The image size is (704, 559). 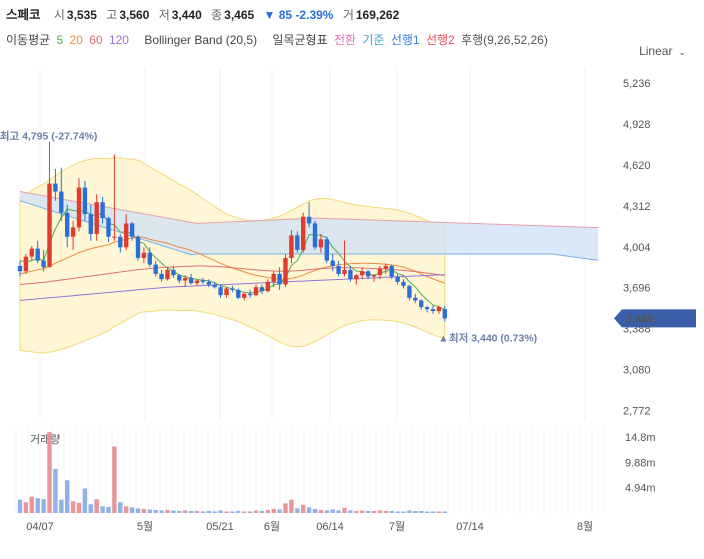 What do you see at coordinates (145, 526) in the screenshot?
I see `x-axis-label: 5월` at bounding box center [145, 526].